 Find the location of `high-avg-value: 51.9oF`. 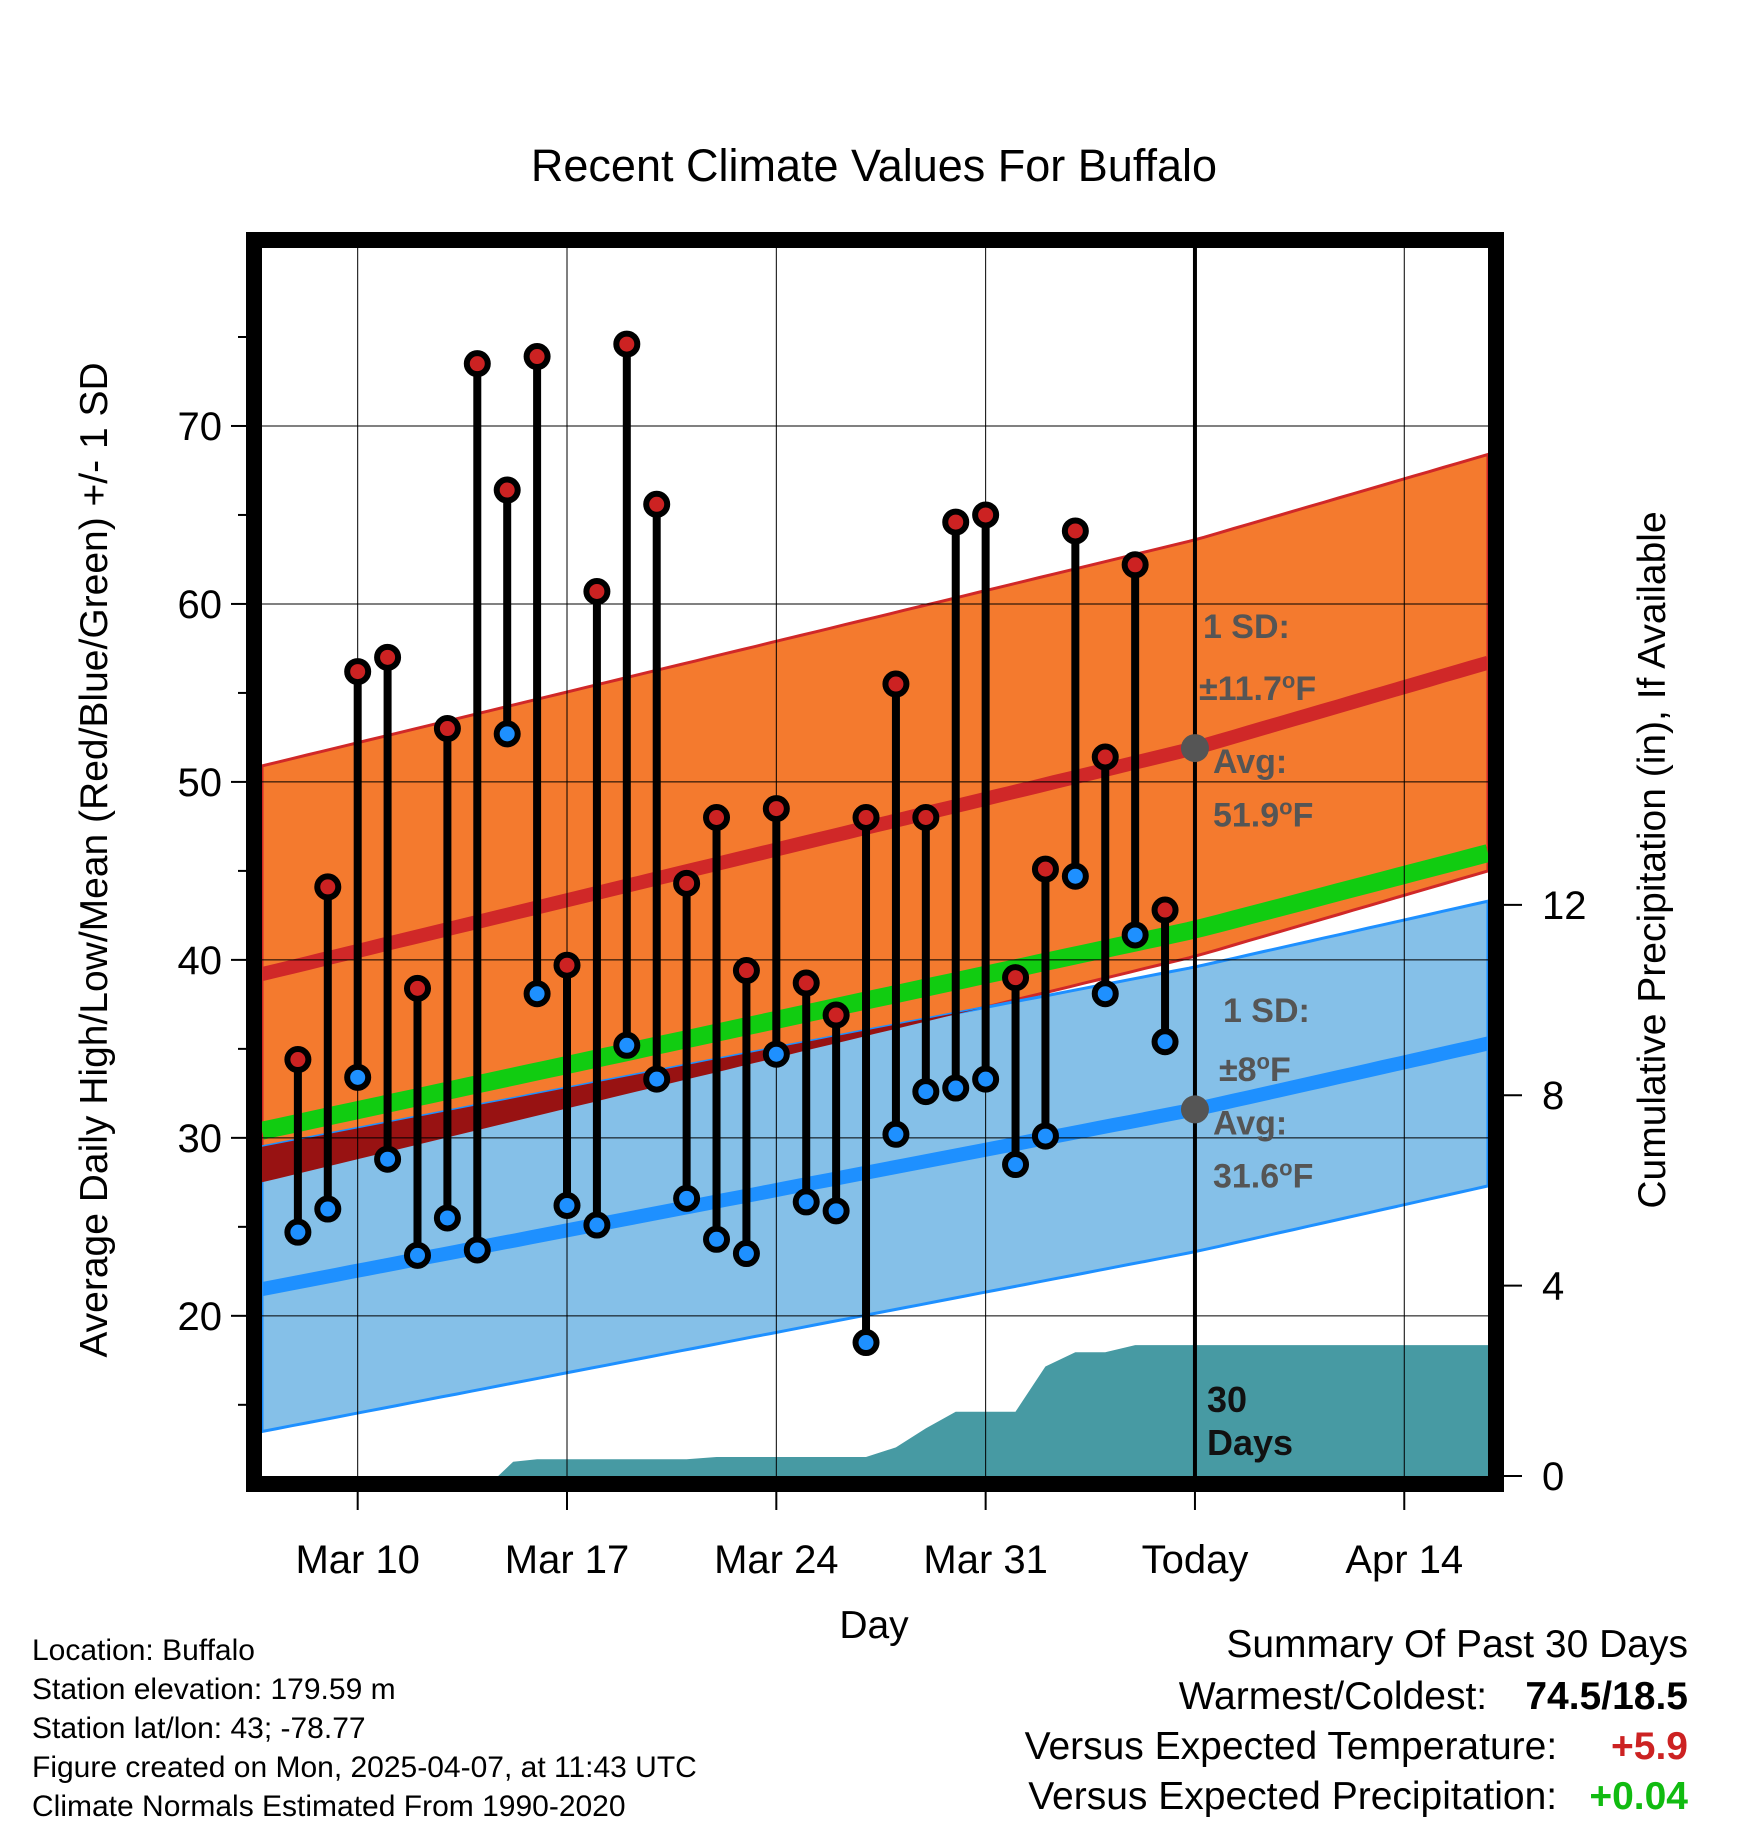

high-avg-value: 51.9oF is located at coordinates (1263, 814).